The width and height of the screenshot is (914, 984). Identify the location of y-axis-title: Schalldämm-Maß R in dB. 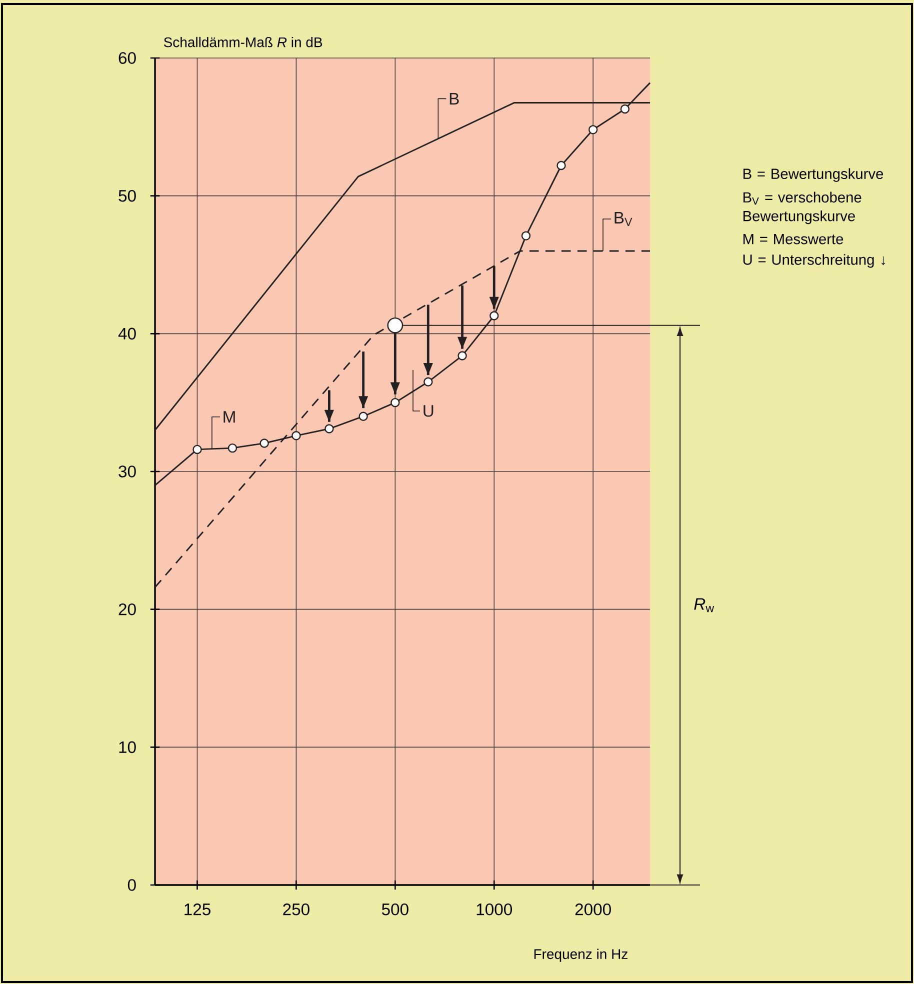
(243, 42).